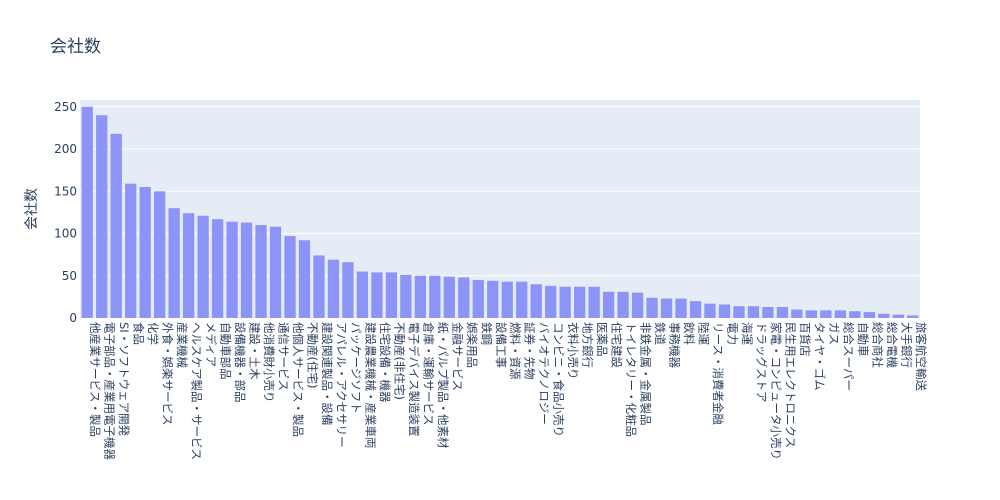 This screenshot has height=500, width=1000. Describe the element at coordinates (385, 362) in the screenshot. I see `x-tick-label: 住宅設備・機器` at that location.